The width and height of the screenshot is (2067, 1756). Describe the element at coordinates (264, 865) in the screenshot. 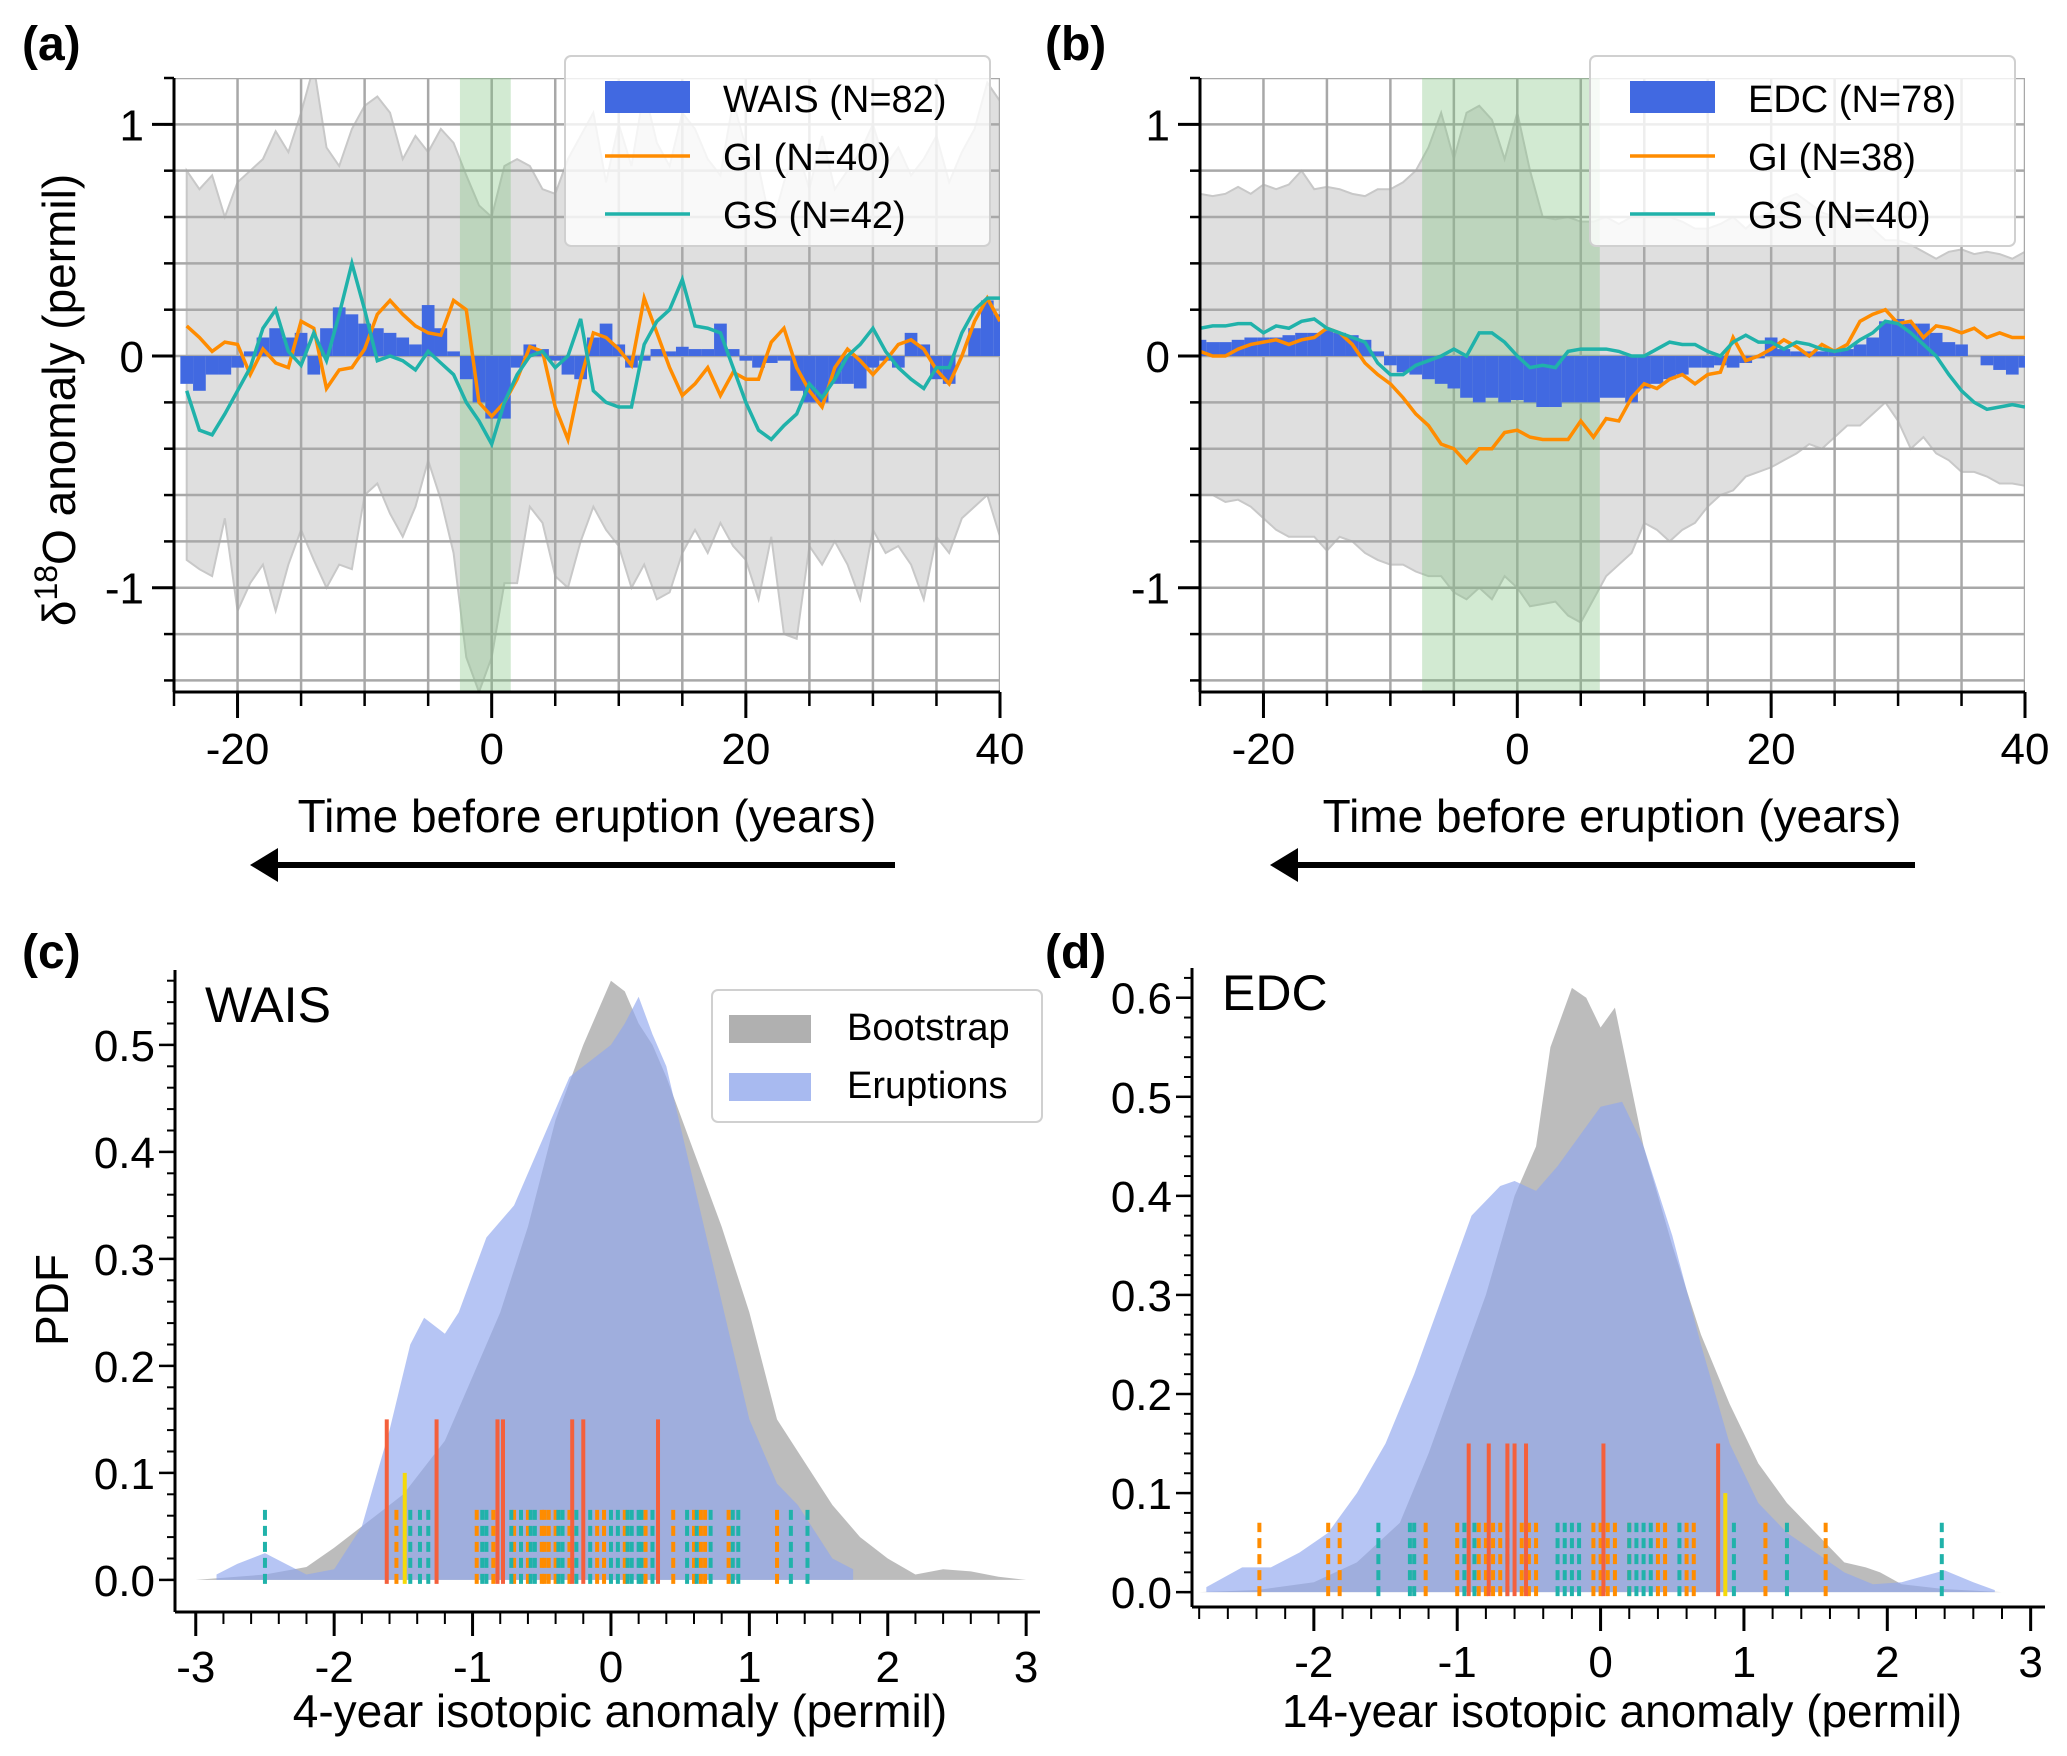

I see `arrow-head-a` at that location.